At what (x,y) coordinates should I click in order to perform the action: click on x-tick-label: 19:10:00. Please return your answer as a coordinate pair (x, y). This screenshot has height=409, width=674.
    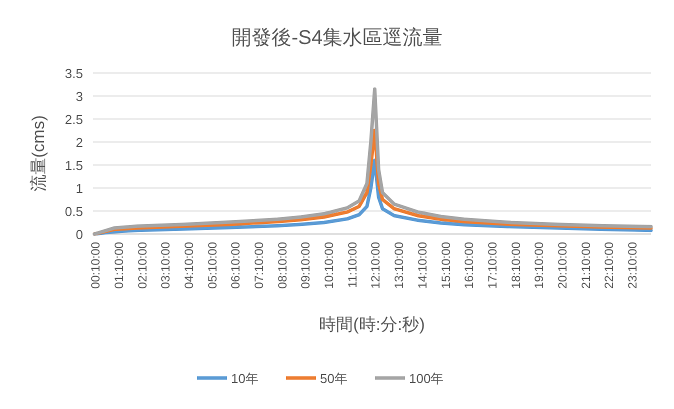
    Looking at the image, I should click on (539, 265).